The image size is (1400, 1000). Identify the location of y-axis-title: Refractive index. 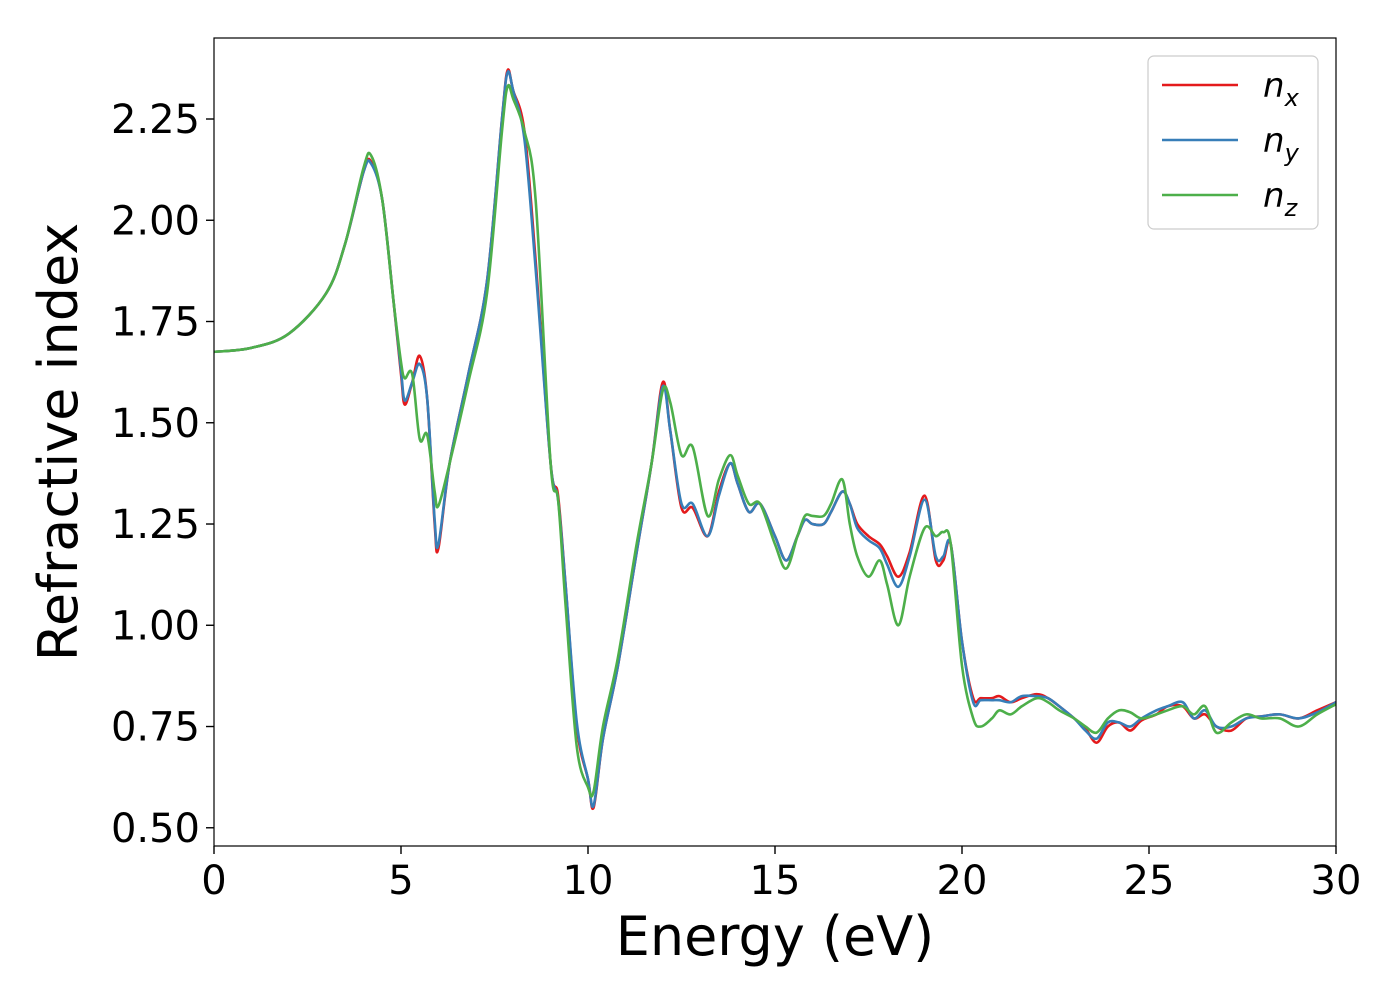
(58, 442).